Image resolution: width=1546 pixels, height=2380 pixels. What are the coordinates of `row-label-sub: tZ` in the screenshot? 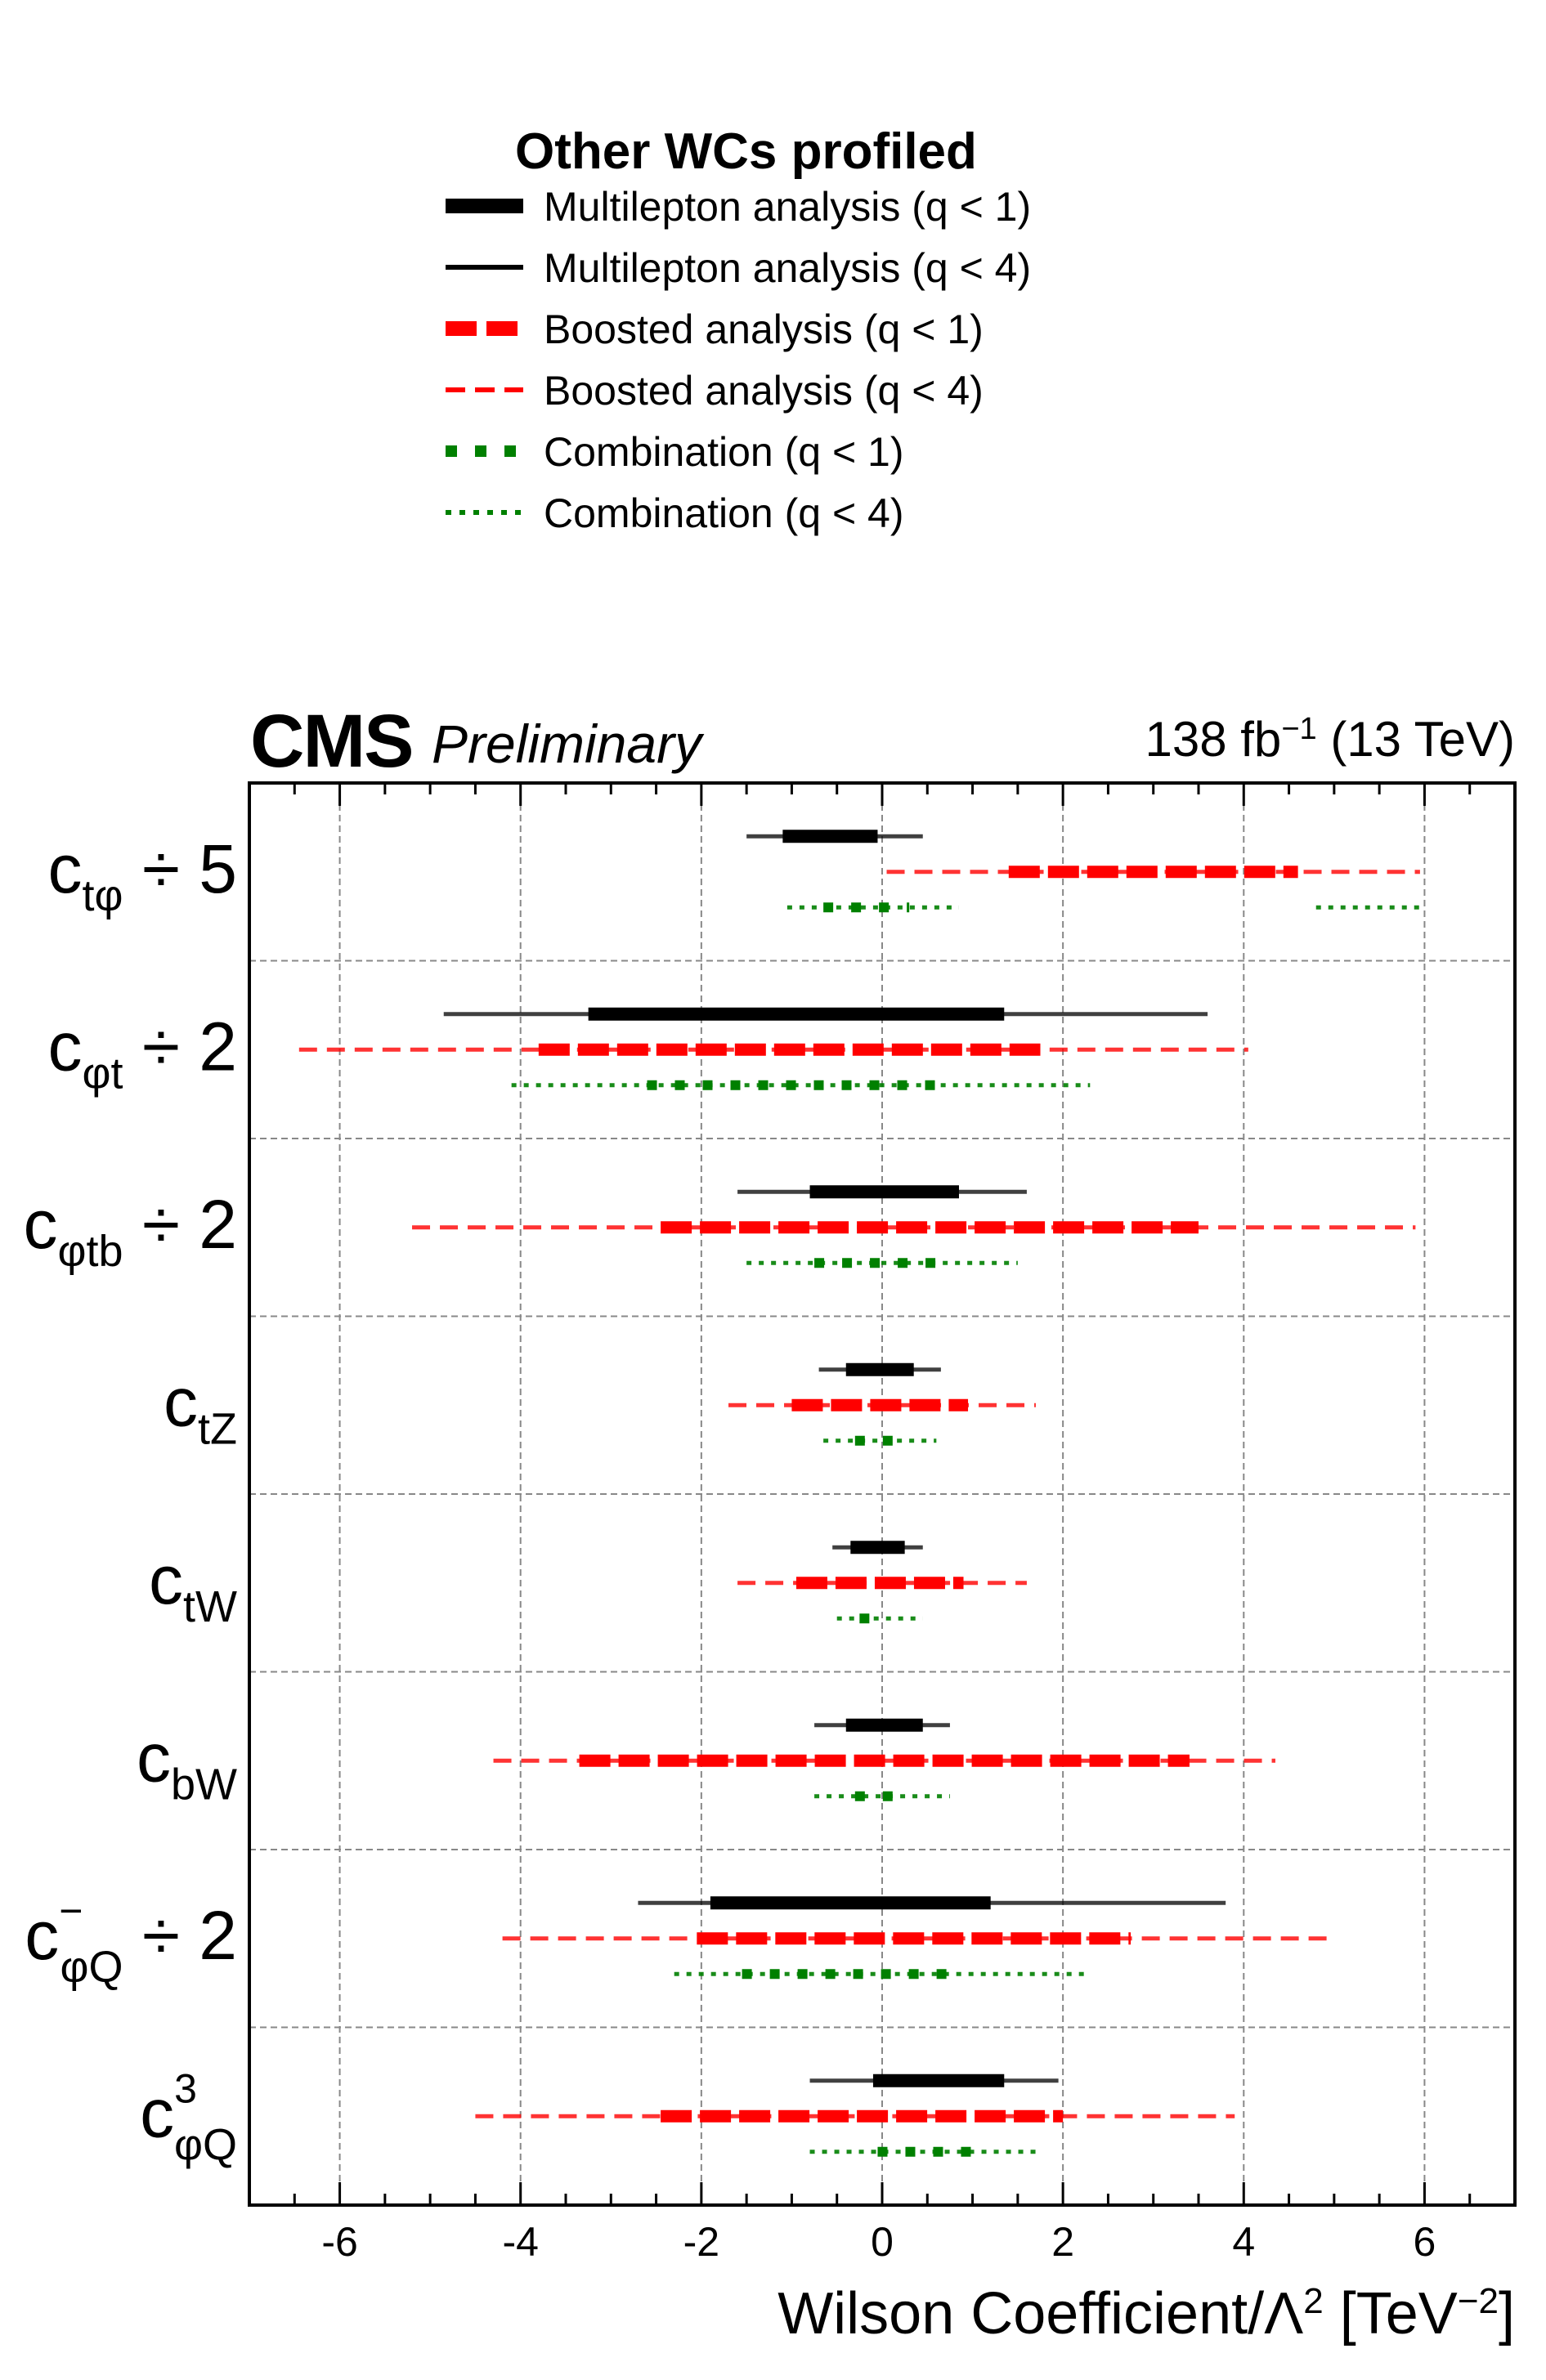 It's located at (218, 1428).